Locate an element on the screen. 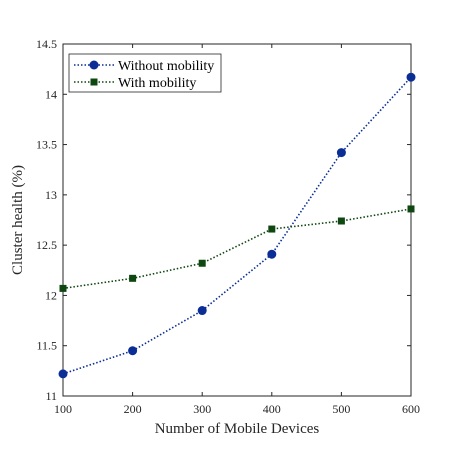 This screenshot has height=454, width=454. x-tick-label: 100 is located at coordinates (63, 409).